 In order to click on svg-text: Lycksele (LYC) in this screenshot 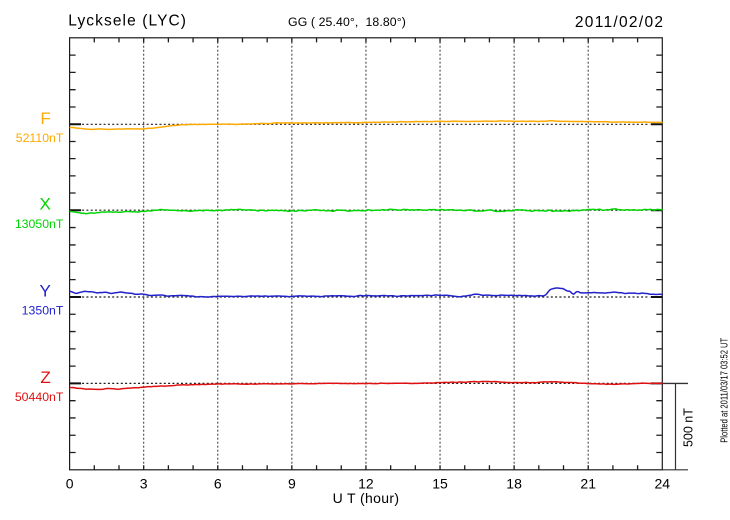, I will do `click(127, 20)`.